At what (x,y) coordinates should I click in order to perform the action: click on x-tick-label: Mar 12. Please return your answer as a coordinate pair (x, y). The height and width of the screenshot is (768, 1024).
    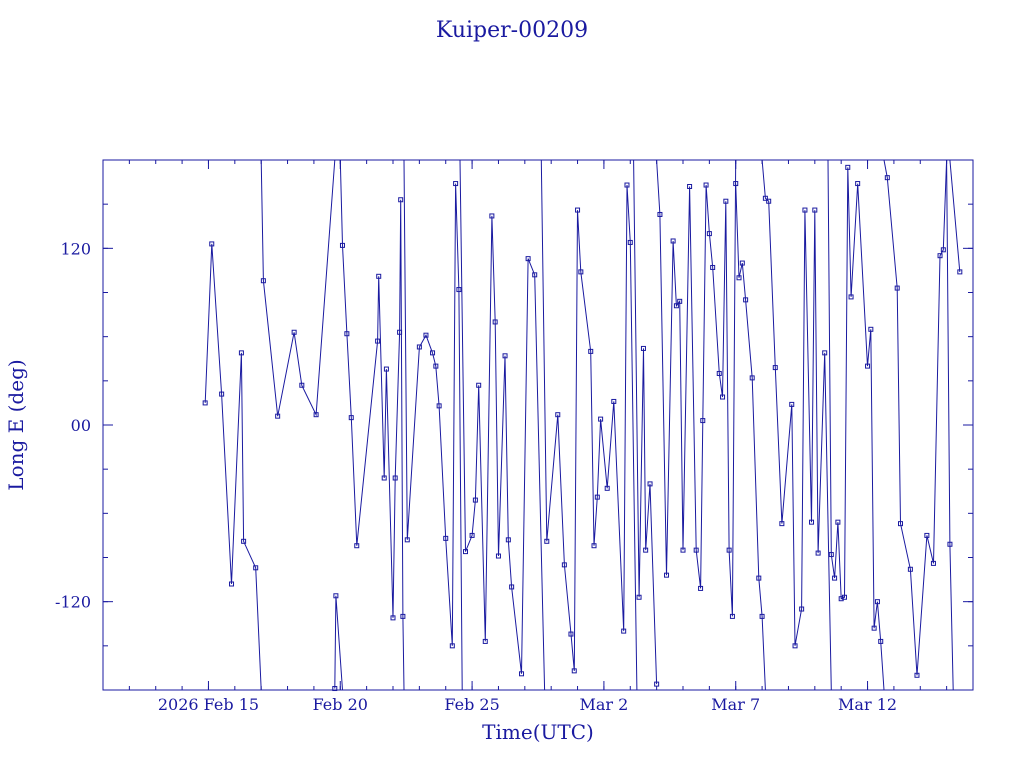
    Looking at the image, I should click on (867, 704).